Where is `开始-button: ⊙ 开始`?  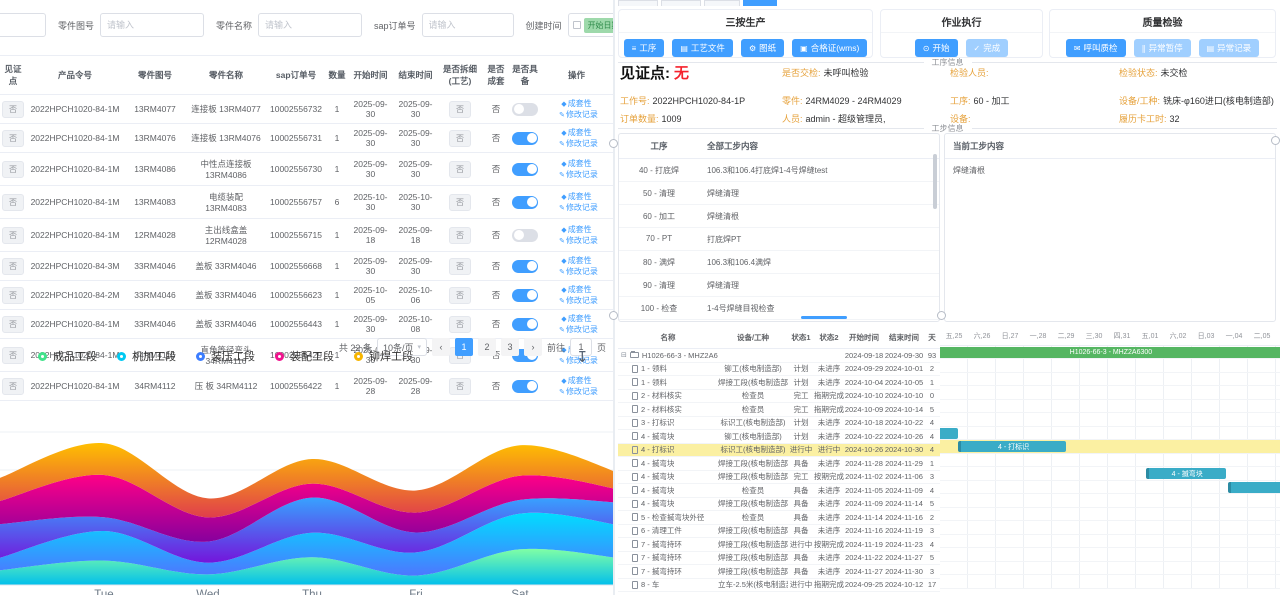
开始-button: ⊙ 开始 is located at coordinates (936, 48).